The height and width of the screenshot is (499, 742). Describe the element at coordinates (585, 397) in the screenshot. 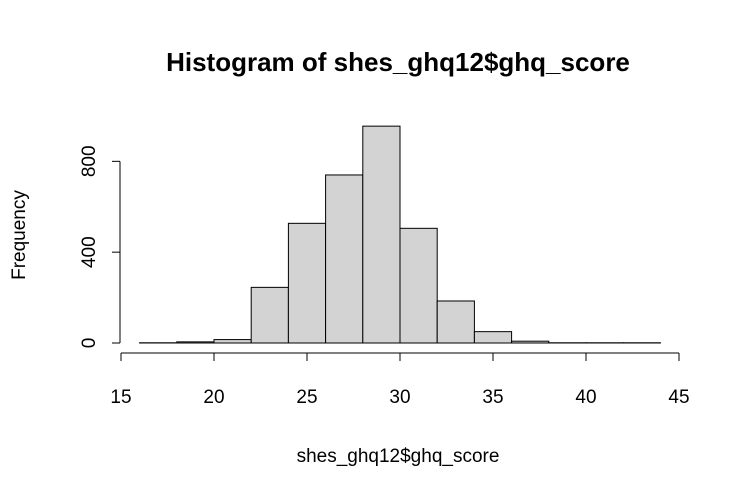

I see `x-tick-label: 40` at that location.